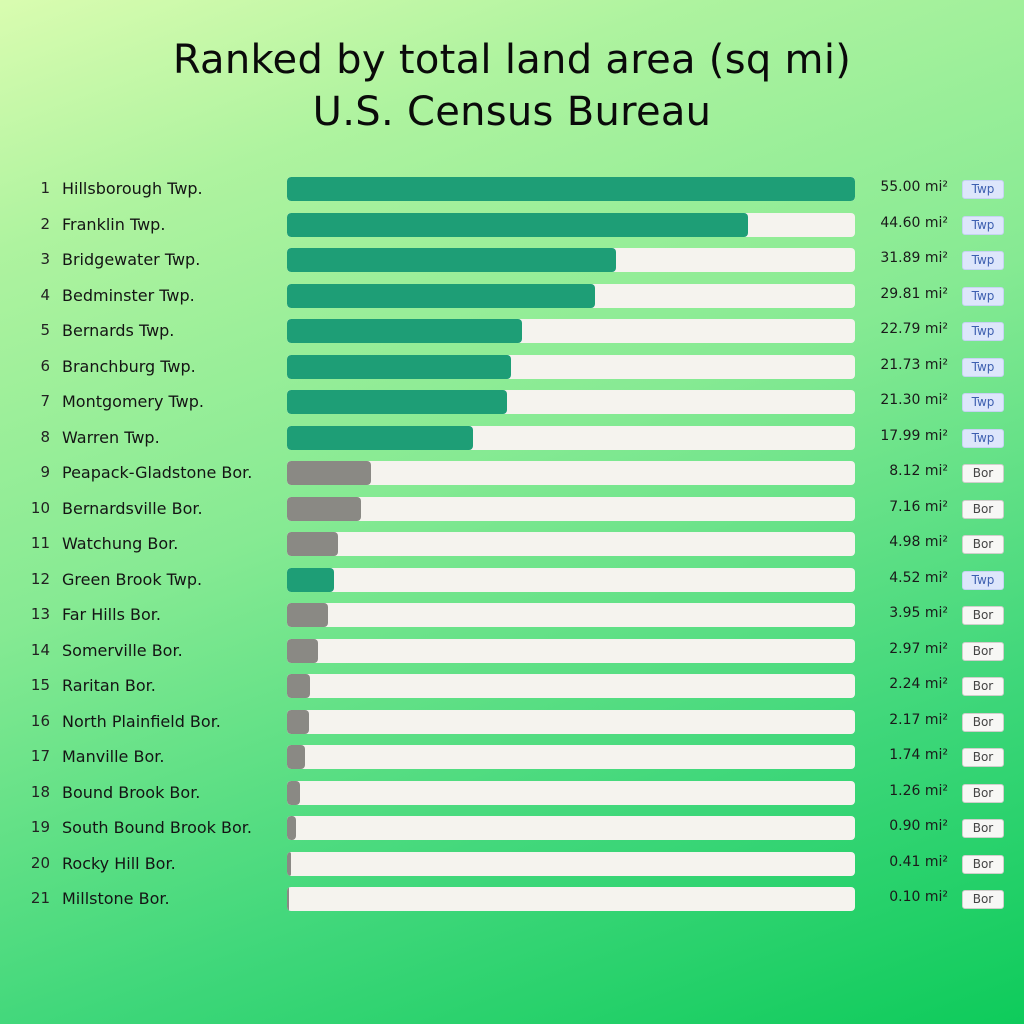 This screenshot has width=1024, height=1024. I want to click on chart-row: 15 Raritan Bor. 2.24 mi² Bor, so click(512, 687).